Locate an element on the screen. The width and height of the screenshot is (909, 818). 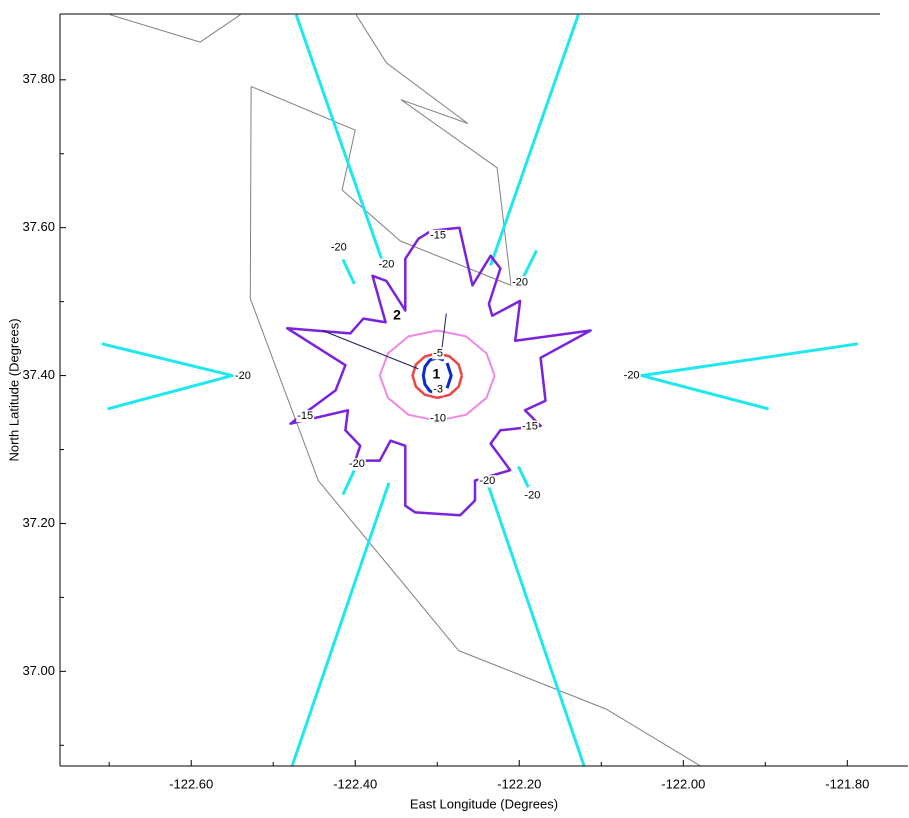
x-axis-label: East Longitude (Degrees) is located at coordinates (484, 803).